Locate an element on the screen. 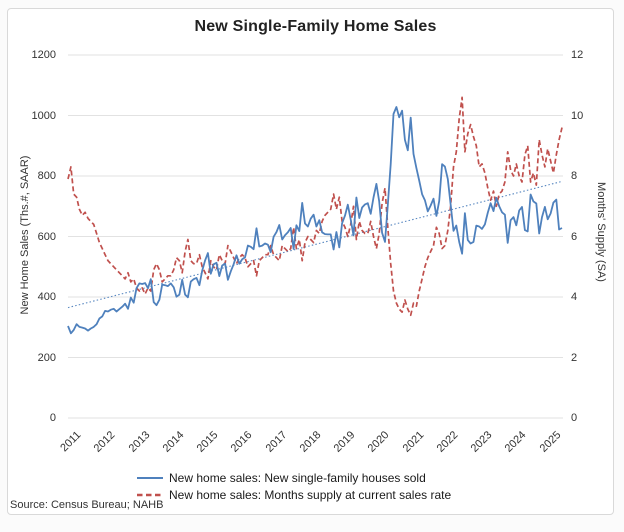 This screenshot has height=532, width=624. sales-line-swatch-icon is located at coordinates (150, 477).